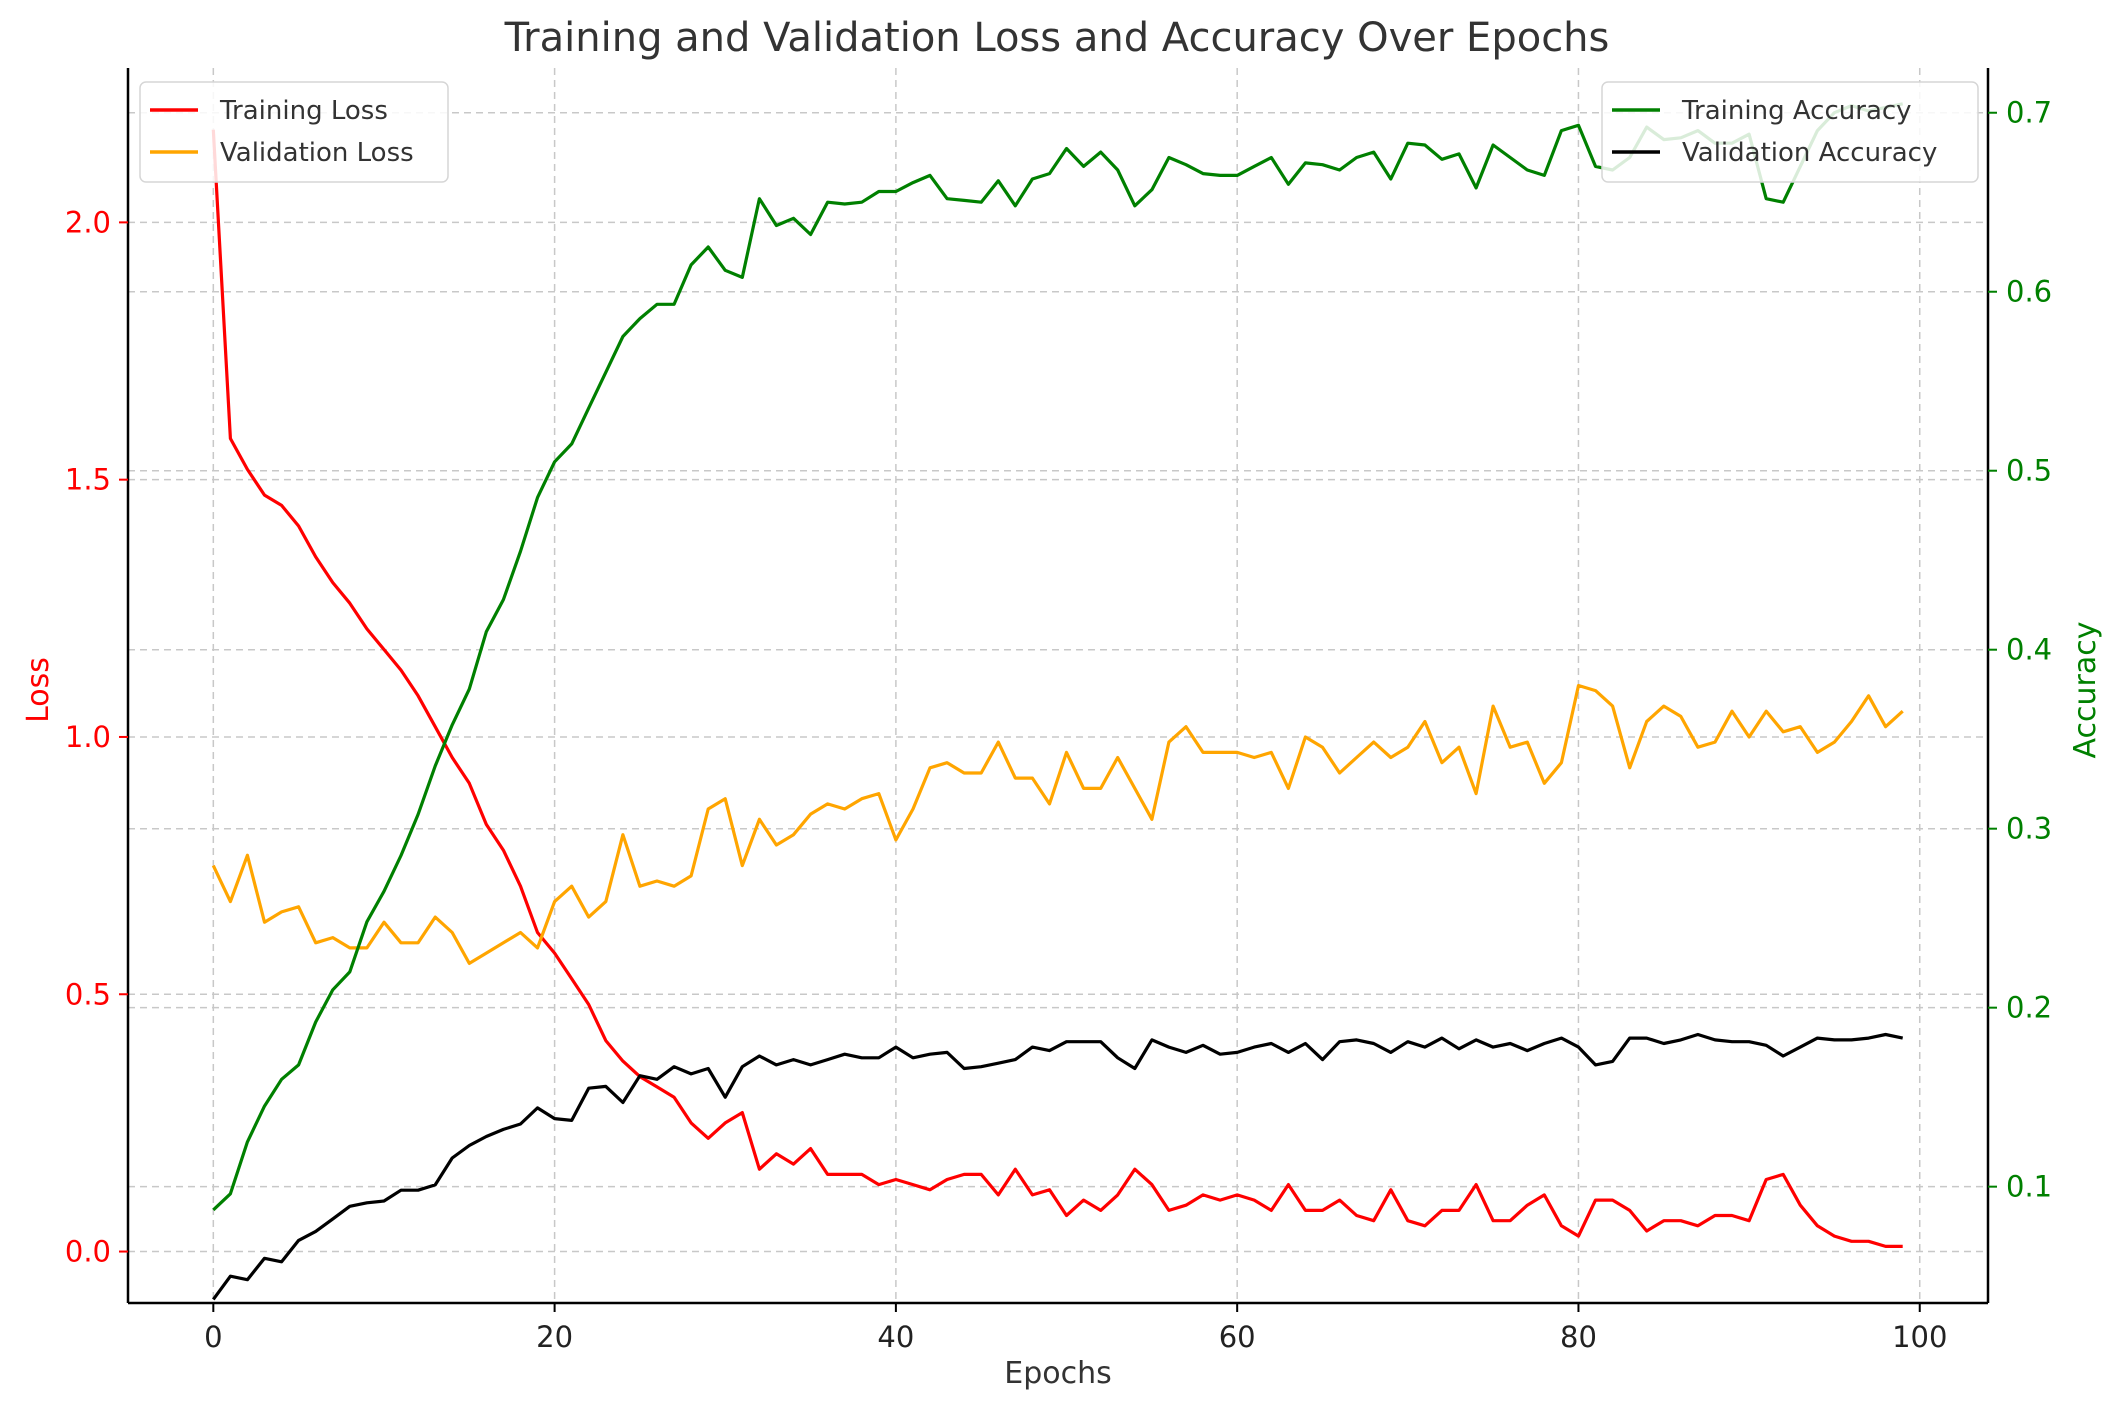  I want to click on y-tick-label-accuracy: 0.3, so click(2029, 829).